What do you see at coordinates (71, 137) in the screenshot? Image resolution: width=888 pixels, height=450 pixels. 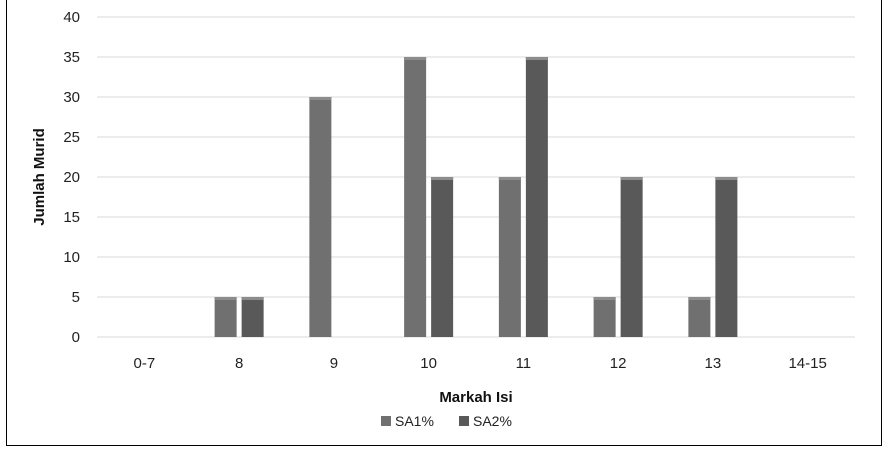 I see `y-tick-label: 25` at bounding box center [71, 137].